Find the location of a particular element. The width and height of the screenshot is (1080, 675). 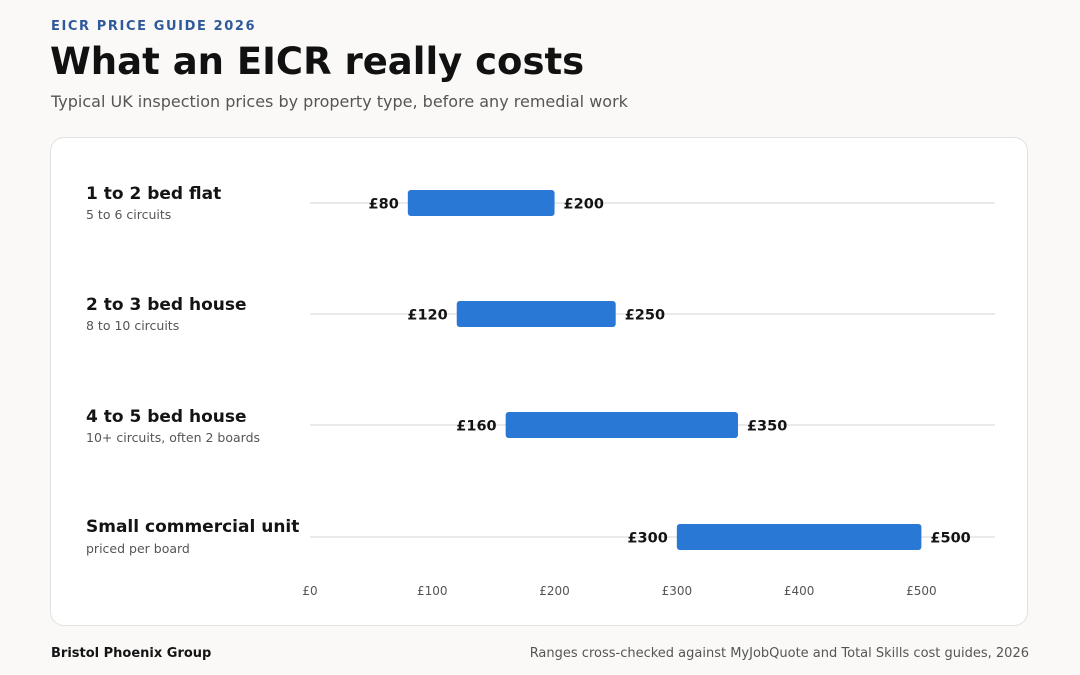

category-label-house-small: 2 to 3 bed house is located at coordinates (166, 305).